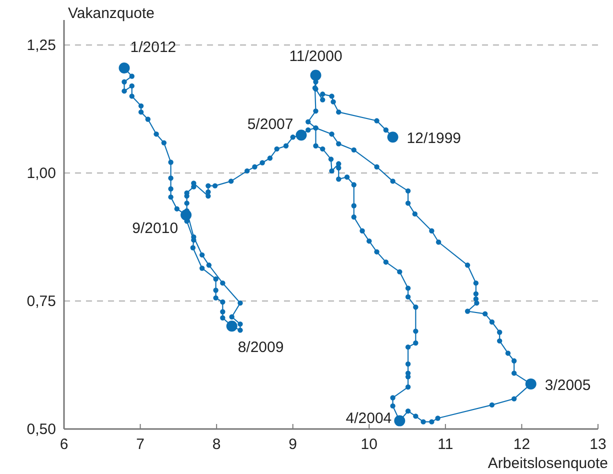 Image resolution: width=613 pixels, height=474 pixels. What do you see at coordinates (111, 13) in the screenshot?
I see `y-axis-title: Vakanzquote` at bounding box center [111, 13].